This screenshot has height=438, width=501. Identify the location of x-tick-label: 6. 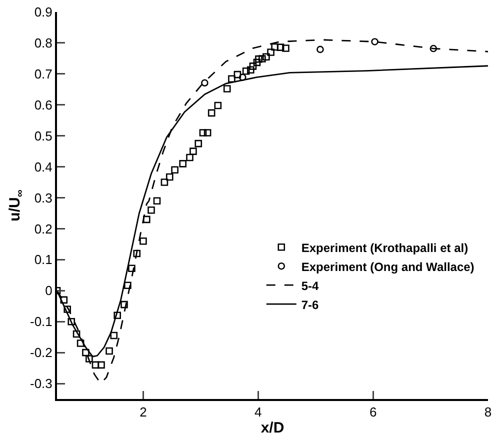
(373, 412).